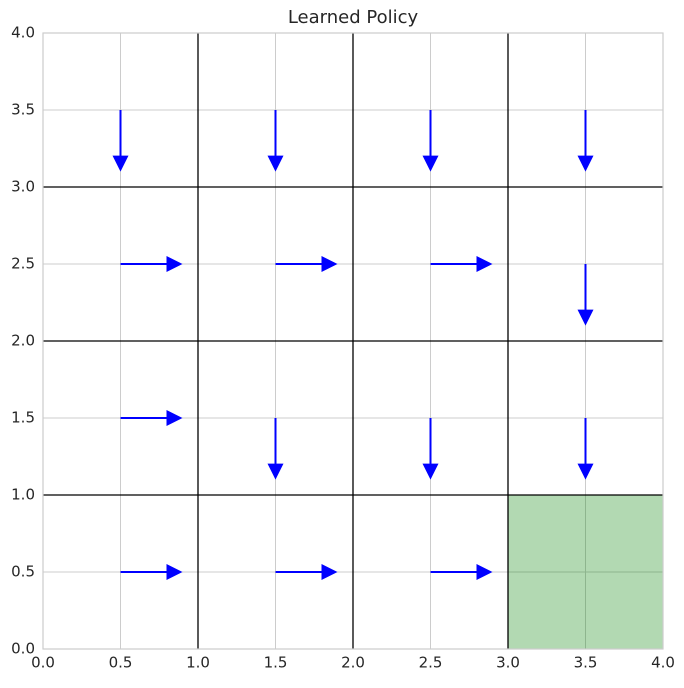 This screenshot has height=688, width=684. I want to click on x-tick-label: 2.5, so click(431, 663).